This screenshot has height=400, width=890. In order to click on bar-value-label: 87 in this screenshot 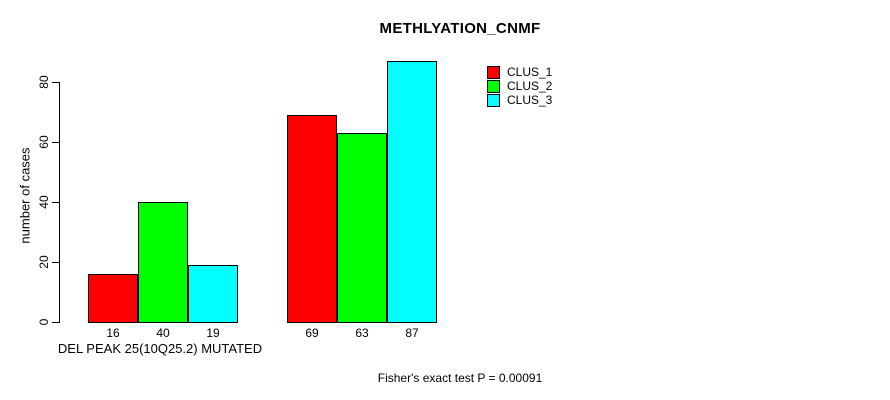, I will do `click(412, 333)`.